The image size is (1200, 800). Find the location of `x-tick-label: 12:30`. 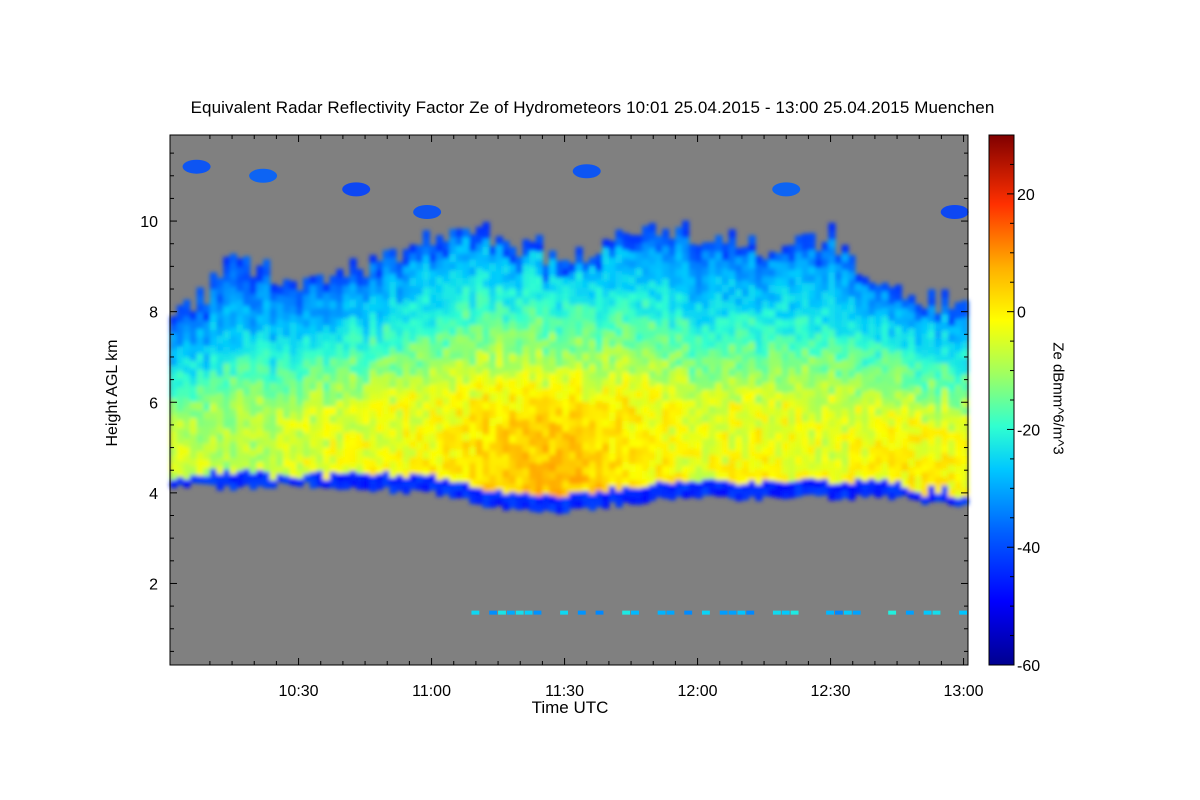

x-tick-label: 12:30 is located at coordinates (831, 691).